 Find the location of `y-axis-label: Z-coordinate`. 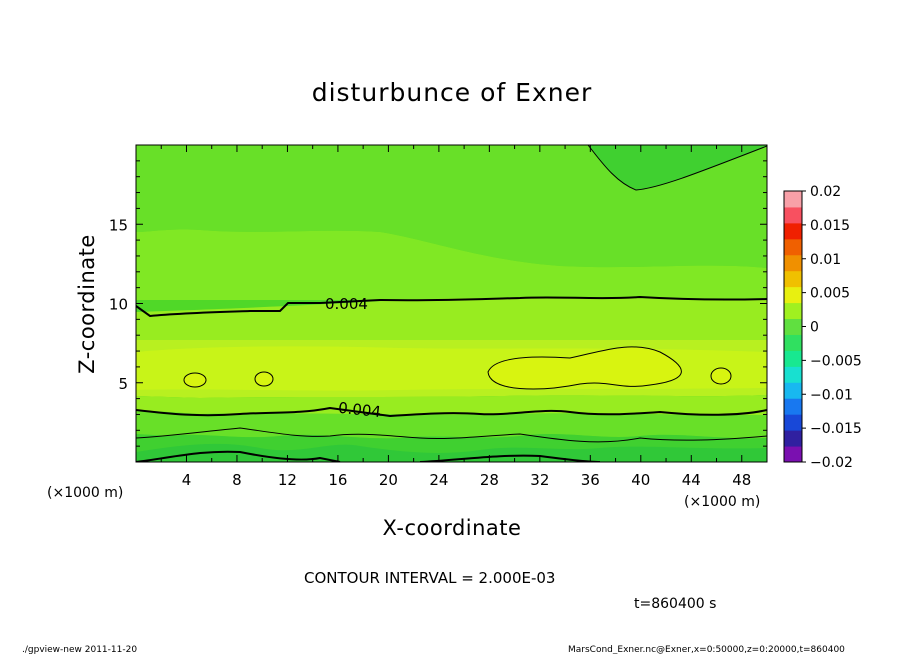

y-axis-label: Z-coordinate is located at coordinates (87, 304).